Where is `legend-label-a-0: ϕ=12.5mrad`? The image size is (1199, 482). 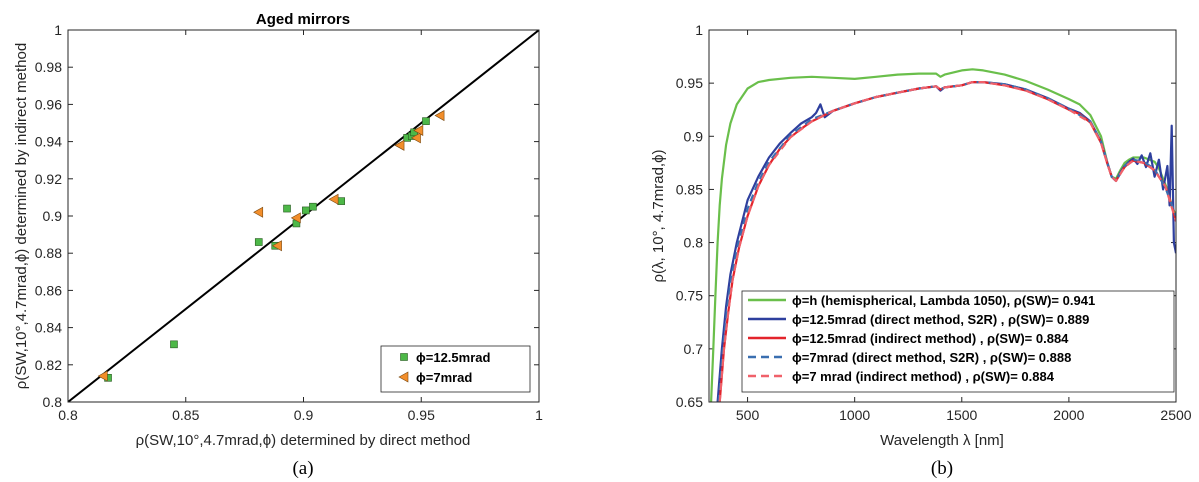 legend-label-a-0: ϕ=12.5mrad is located at coordinates (453, 357).